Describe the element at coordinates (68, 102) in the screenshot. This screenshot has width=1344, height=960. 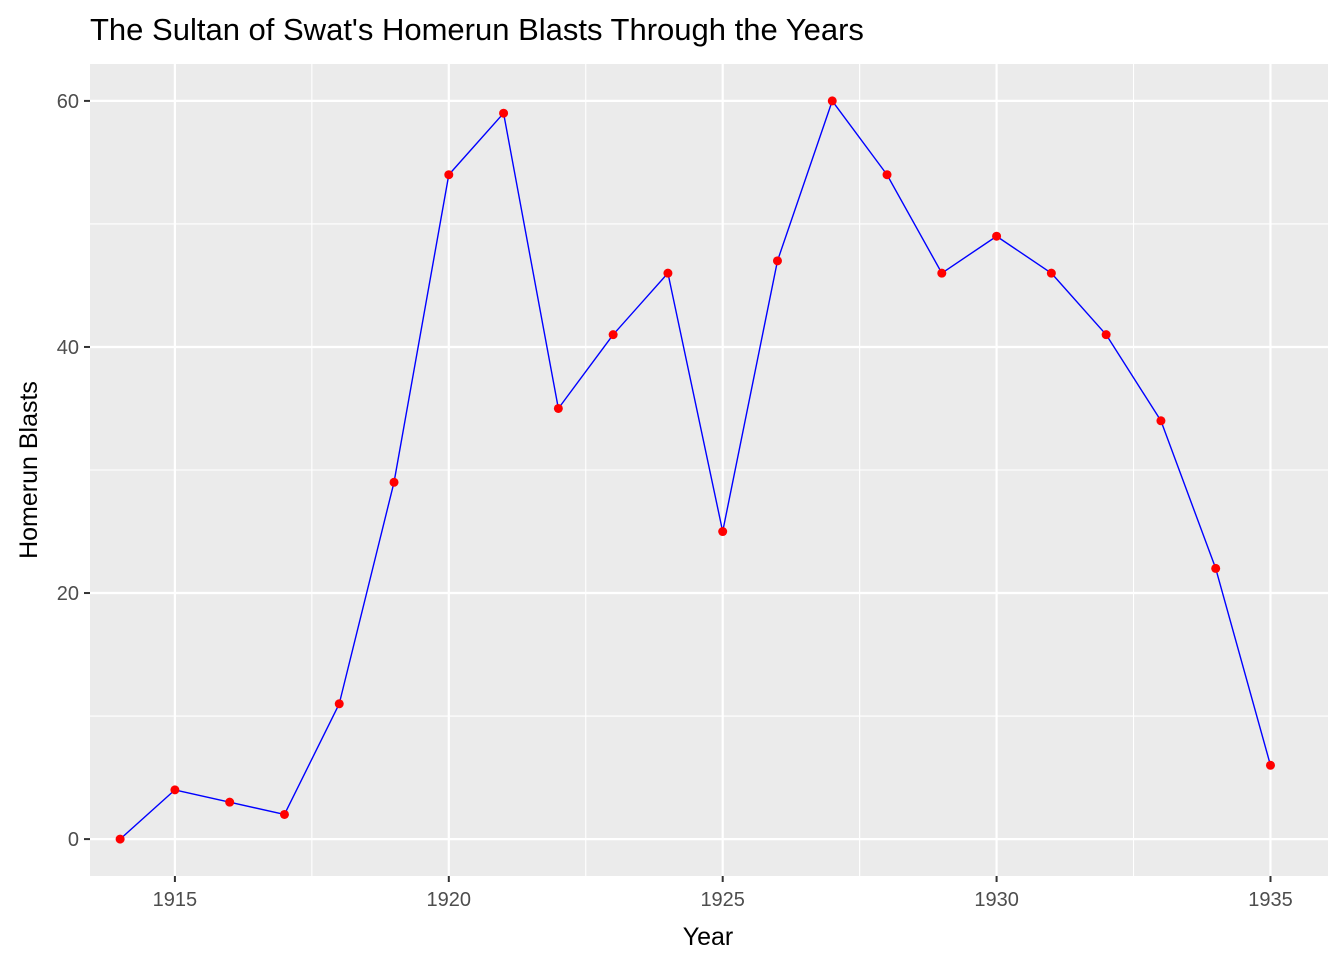
I see `y-tick-label: 60` at that location.